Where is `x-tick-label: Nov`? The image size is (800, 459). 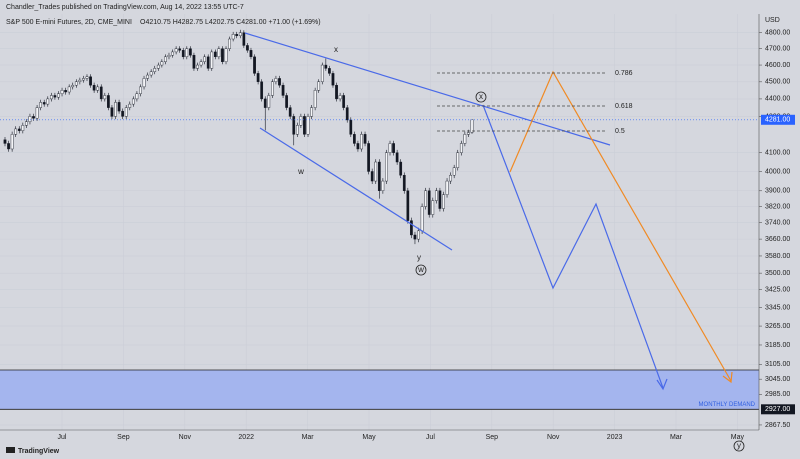
x-tick-label: Nov is located at coordinates (185, 437).